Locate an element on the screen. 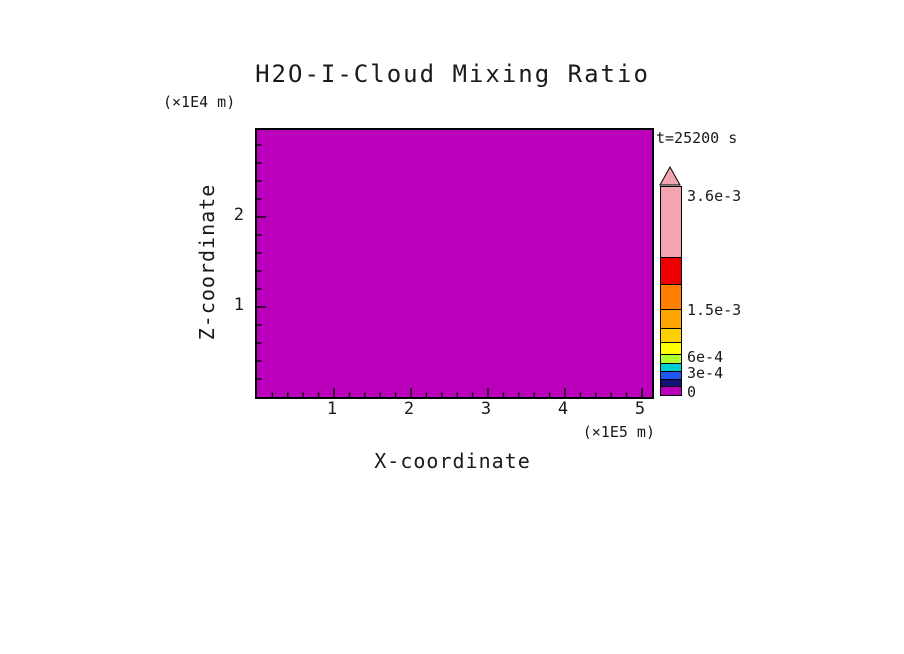 This screenshot has width=904, height=654. colorbar-level-label: 0 is located at coordinates (692, 392).